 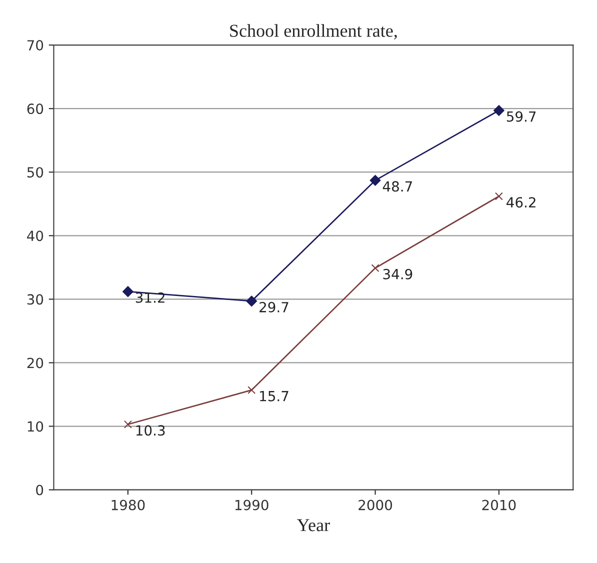 I want to click on data-label: 34.9, so click(x=397, y=274).